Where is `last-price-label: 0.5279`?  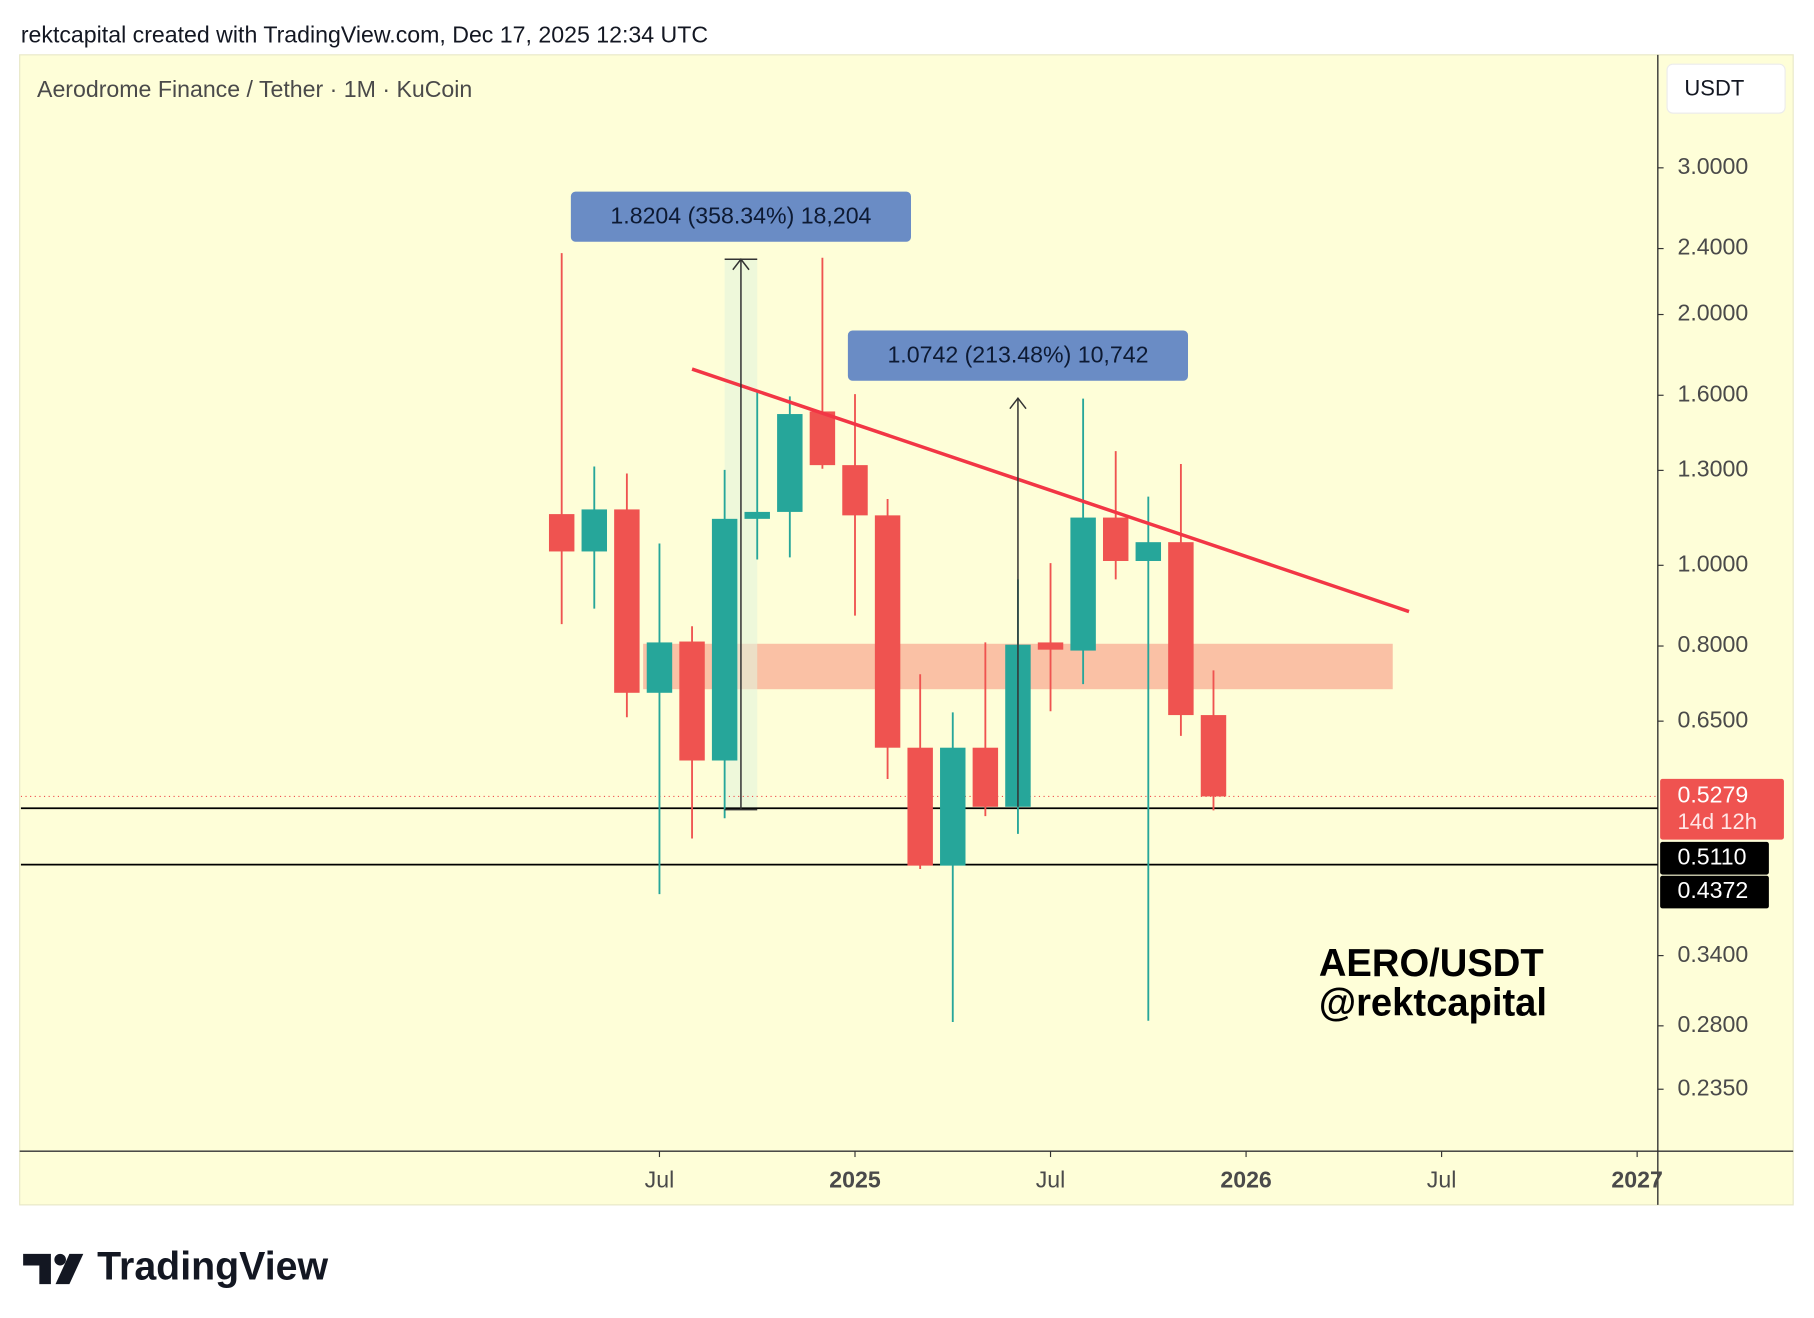
last-price-label: 0.5279 is located at coordinates (1712, 795).